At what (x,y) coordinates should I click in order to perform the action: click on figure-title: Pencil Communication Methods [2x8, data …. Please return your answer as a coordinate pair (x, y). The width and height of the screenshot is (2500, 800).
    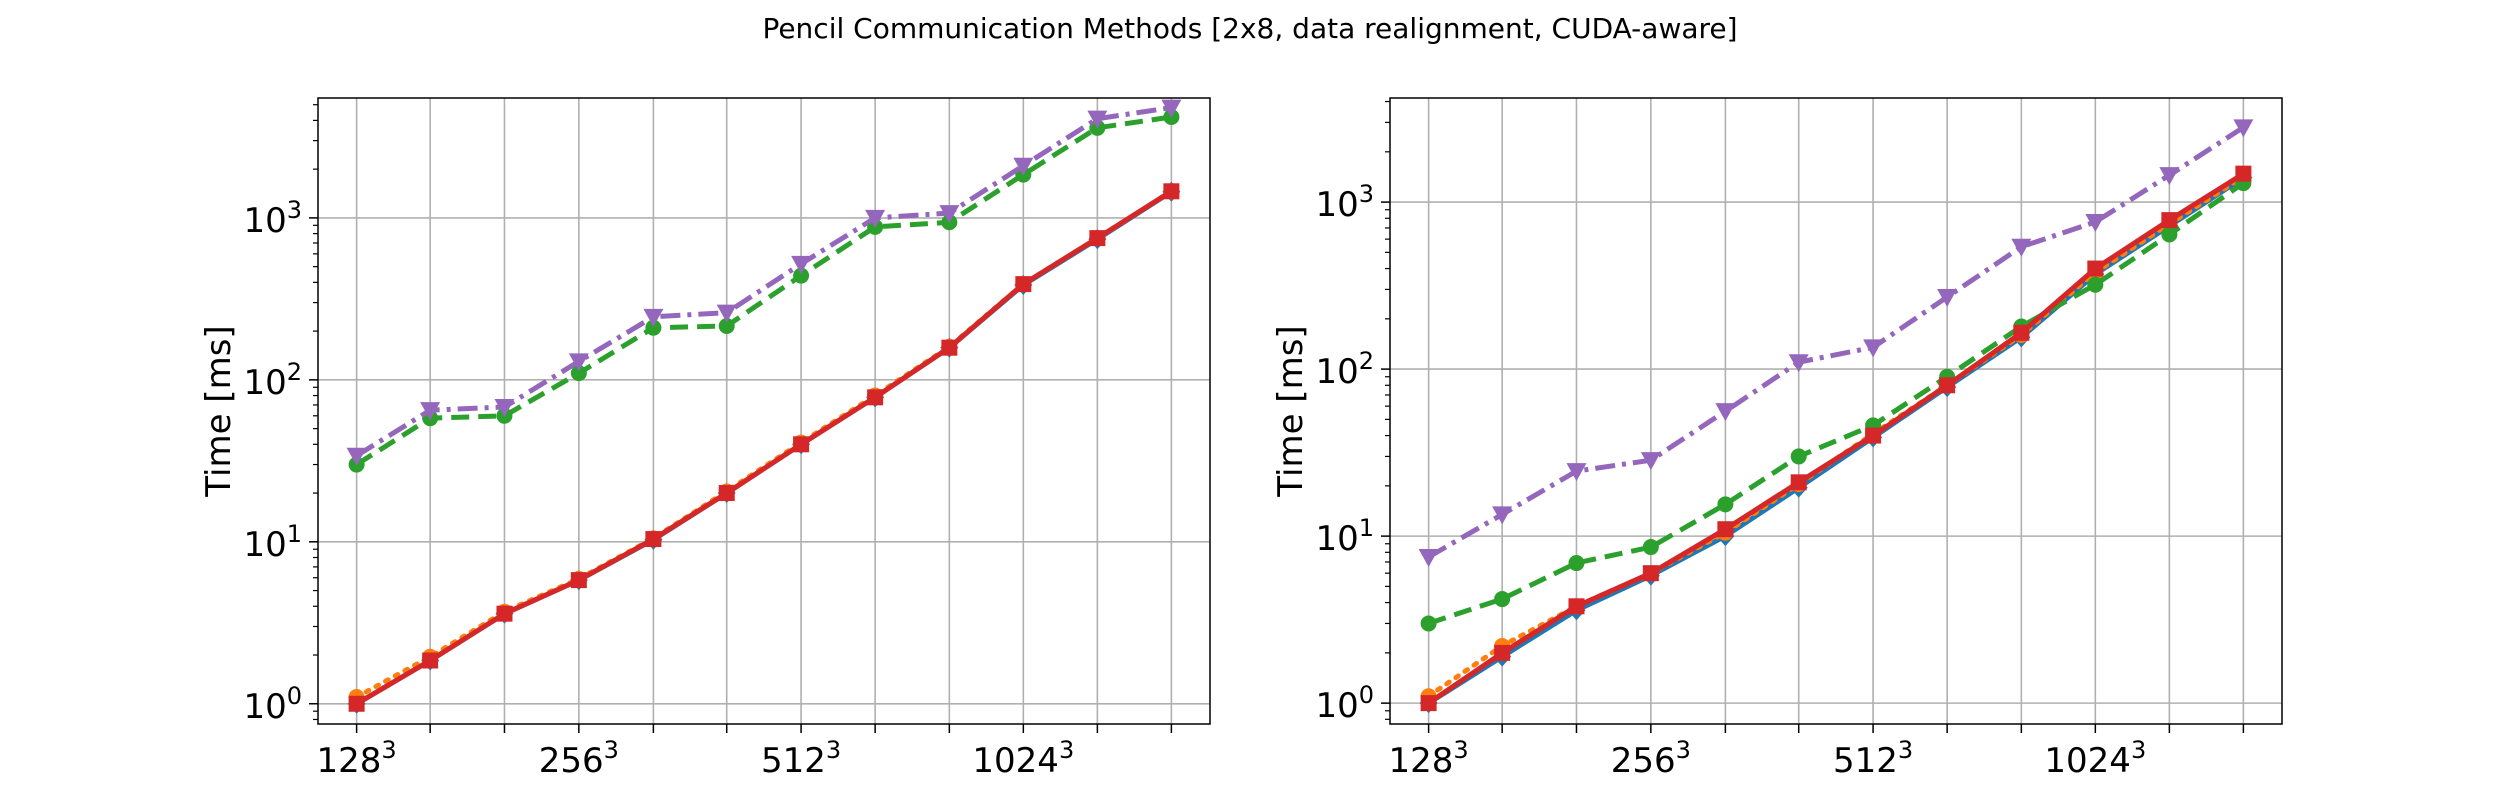
    Looking at the image, I should click on (1249, 28).